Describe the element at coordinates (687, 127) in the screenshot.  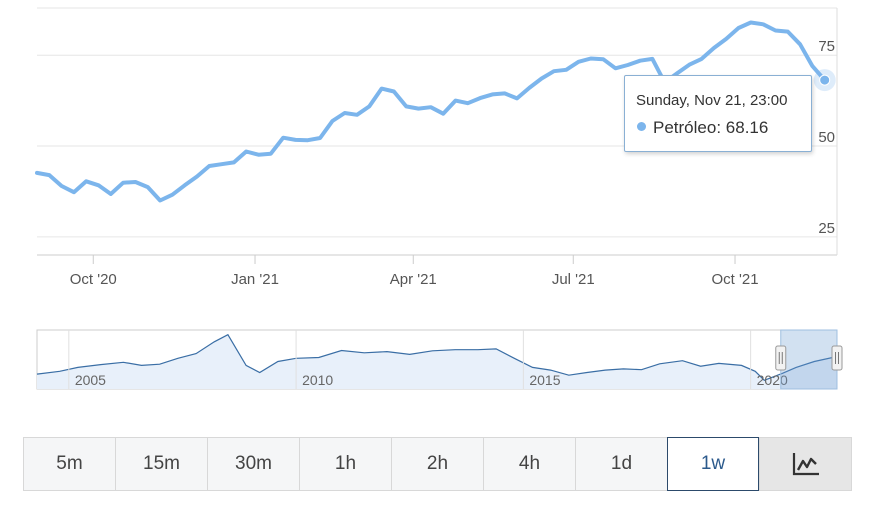
I see `tooltip-series-label: Petróleo:` at that location.